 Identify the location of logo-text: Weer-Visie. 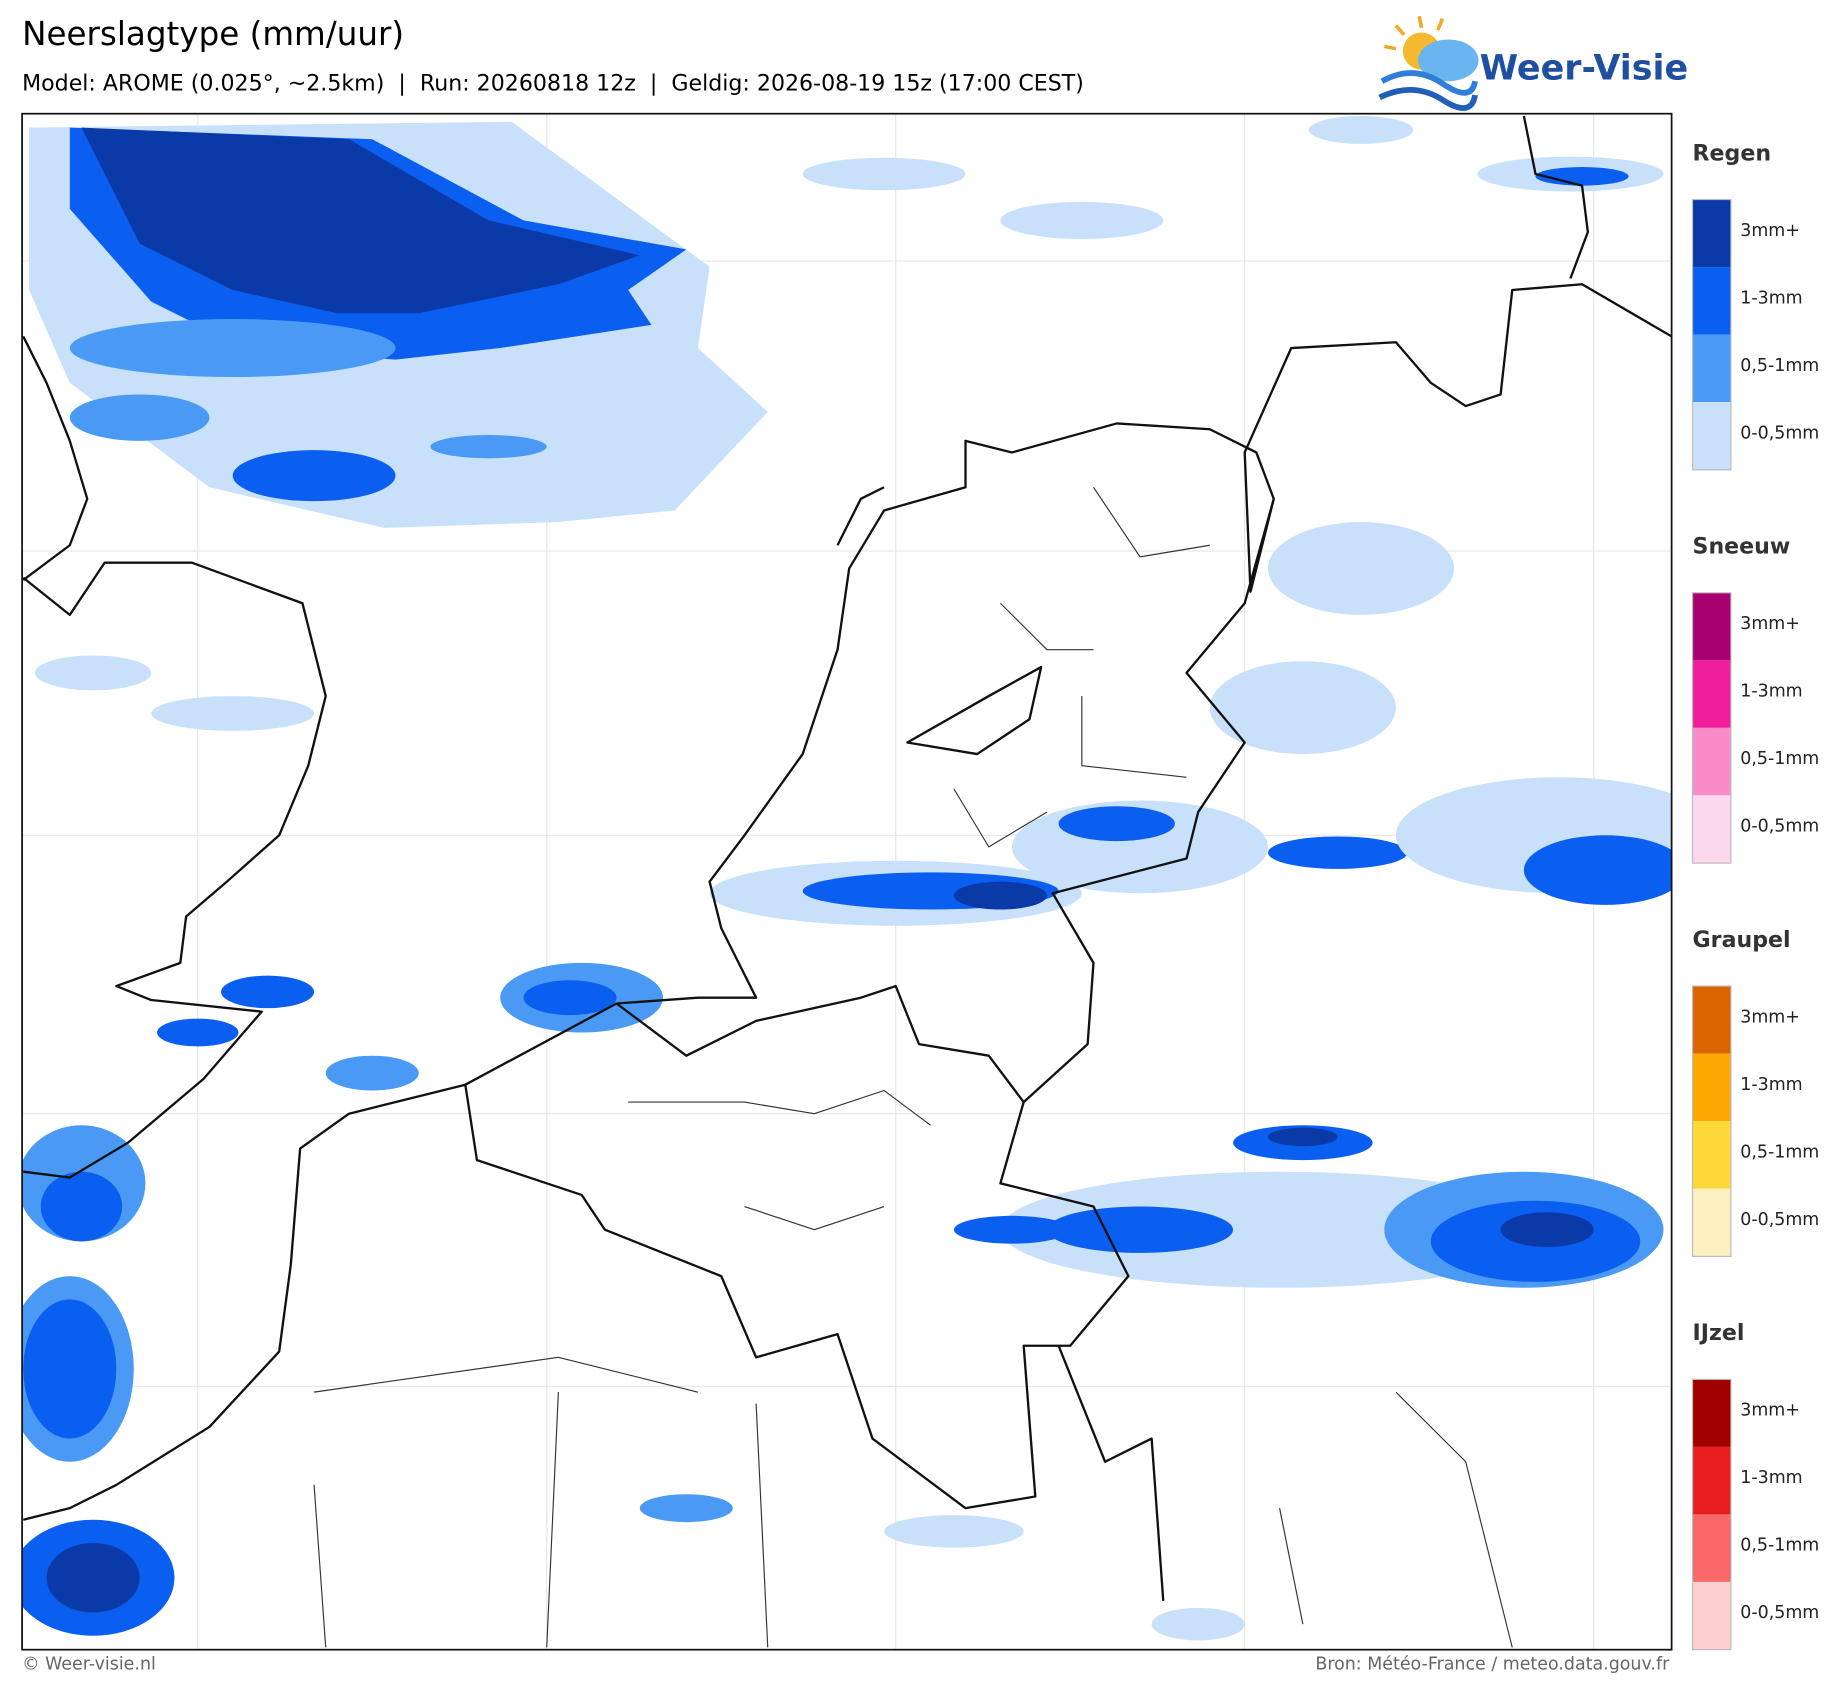
(1584, 69).